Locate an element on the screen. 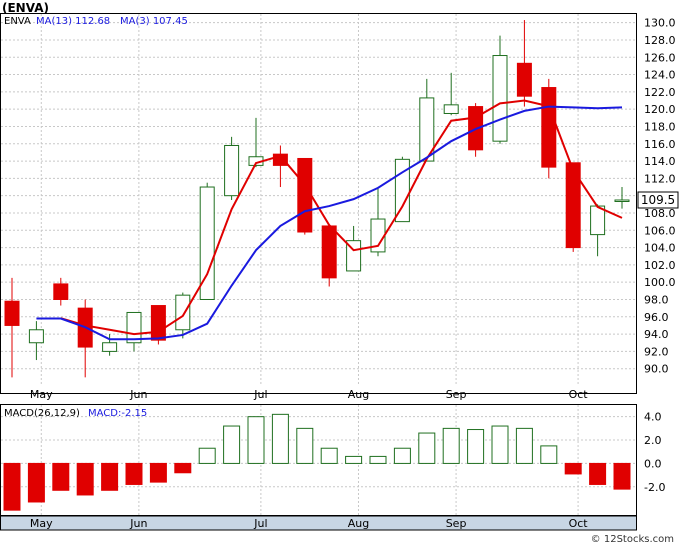 The height and width of the screenshot is (546, 680). price-tick-label: 126.0 is located at coordinates (660, 57).